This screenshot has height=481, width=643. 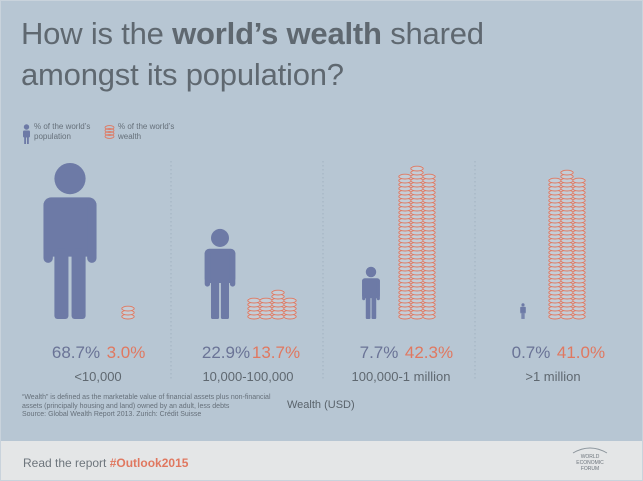 I want to click on world-economic-forum-logo: WORLD ECONOMIC FORUM, so click(x=590, y=459).